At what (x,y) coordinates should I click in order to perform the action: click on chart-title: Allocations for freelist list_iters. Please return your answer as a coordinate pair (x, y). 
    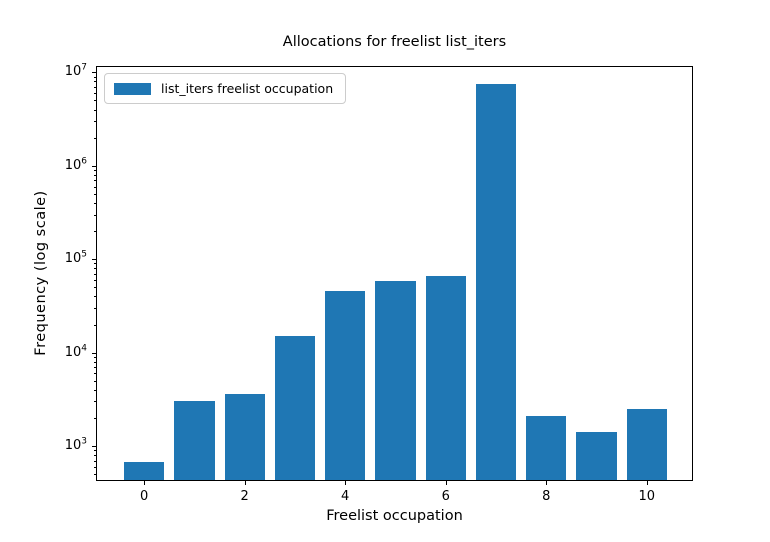
    Looking at the image, I should click on (394, 42).